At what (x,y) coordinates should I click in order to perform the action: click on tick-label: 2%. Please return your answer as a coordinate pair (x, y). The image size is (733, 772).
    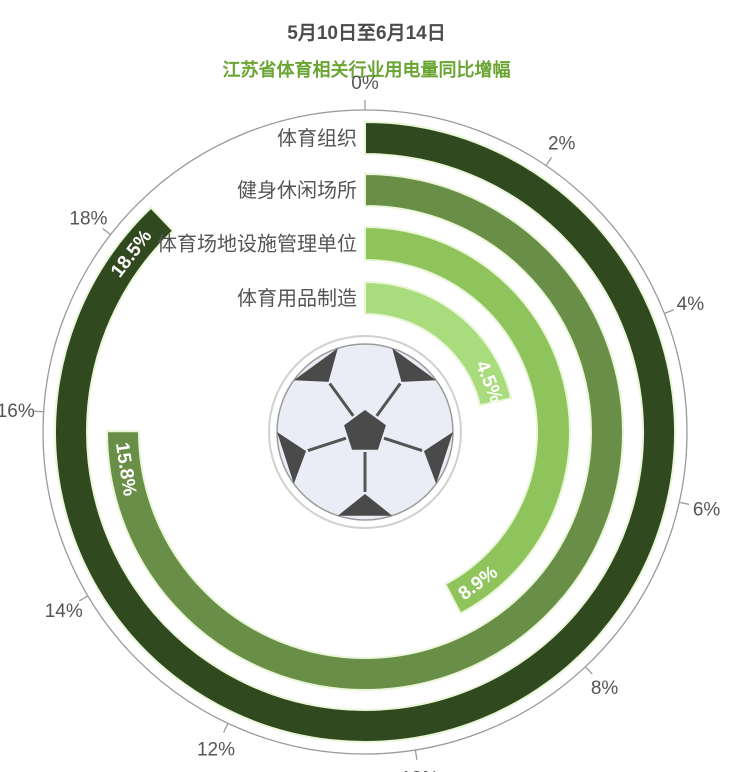
    Looking at the image, I should click on (562, 144).